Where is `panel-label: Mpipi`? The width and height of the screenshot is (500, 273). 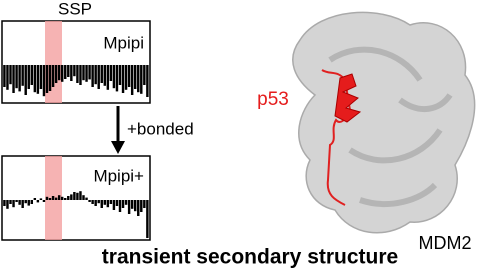 panel-label: Mpipi is located at coordinates (123, 42).